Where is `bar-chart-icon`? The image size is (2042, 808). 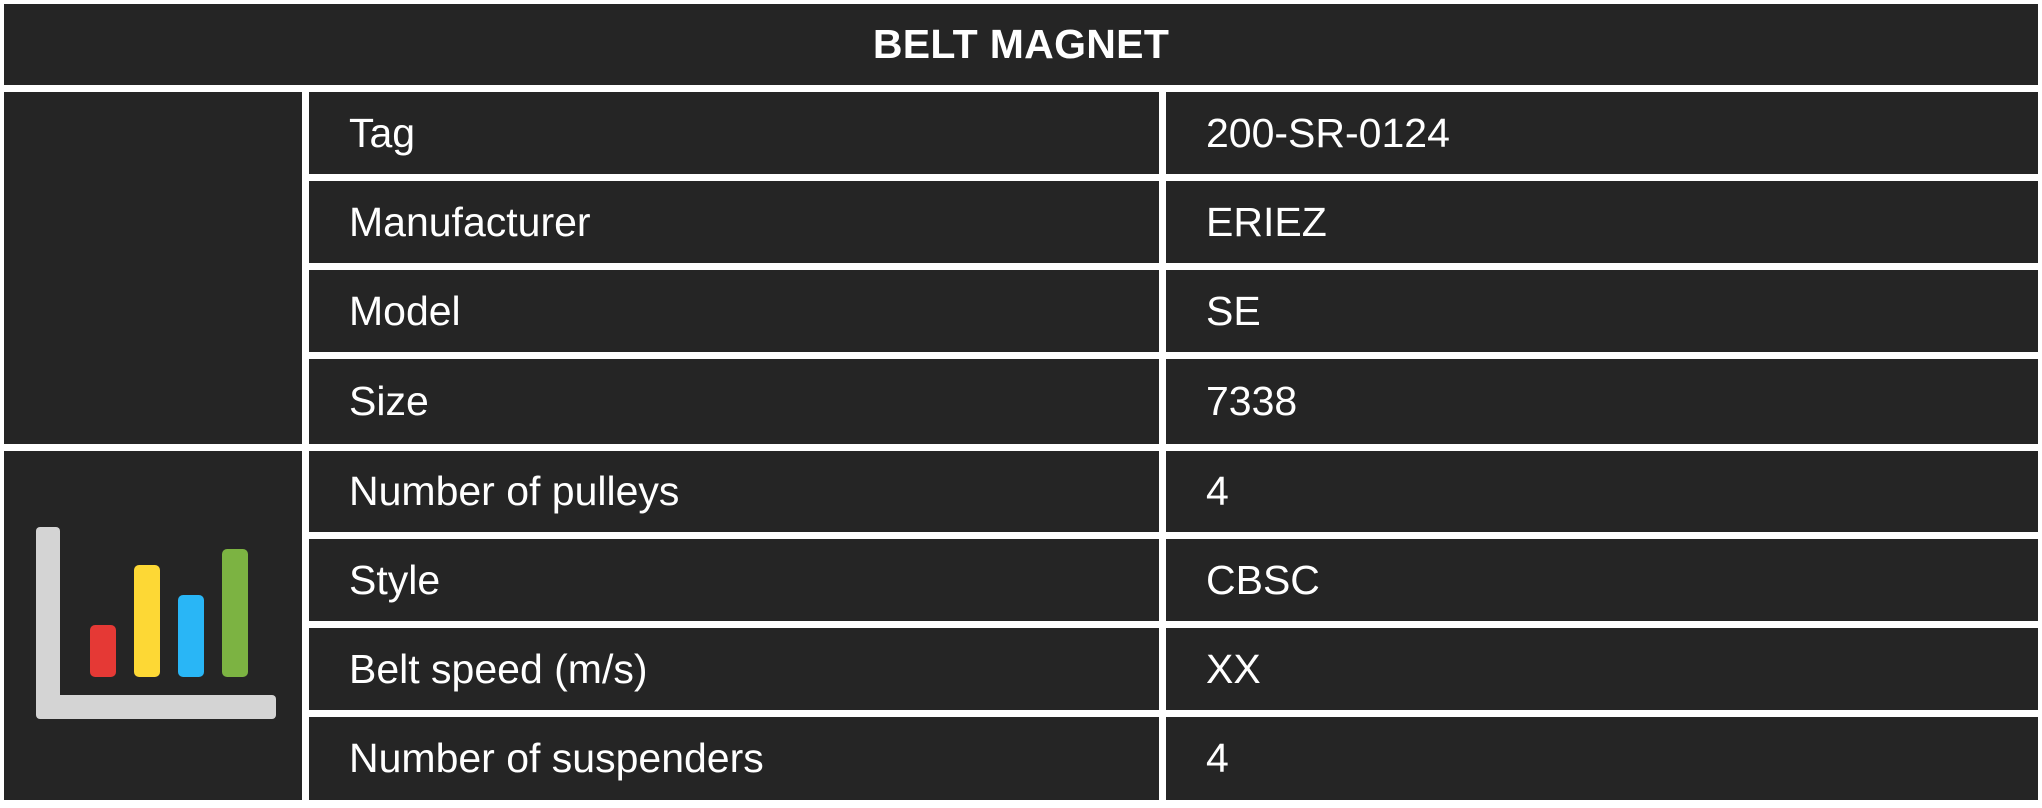 bar-chart-icon is located at coordinates (156, 627).